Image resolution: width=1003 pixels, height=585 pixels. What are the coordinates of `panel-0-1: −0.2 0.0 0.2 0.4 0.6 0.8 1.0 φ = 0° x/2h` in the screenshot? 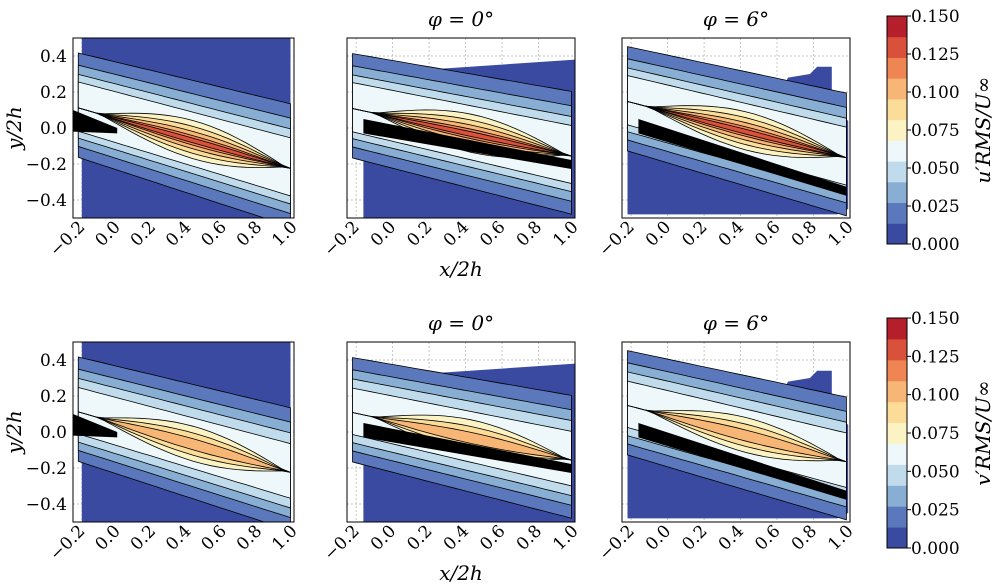 It's located at (451, 144).